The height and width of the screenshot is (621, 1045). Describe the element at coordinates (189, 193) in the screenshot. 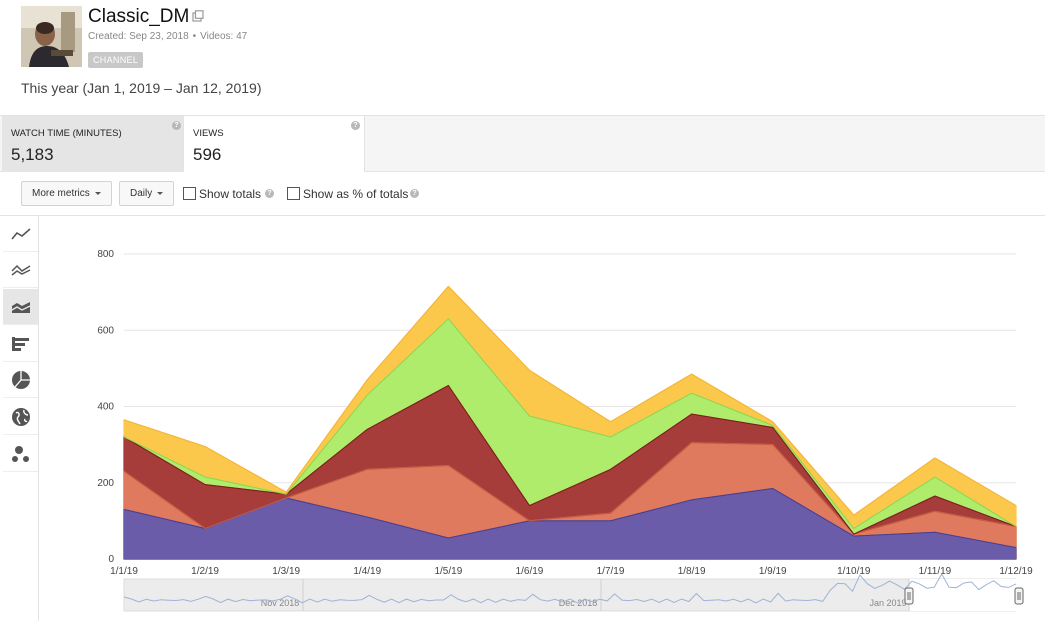

I see `show-totals-checkbox` at that location.